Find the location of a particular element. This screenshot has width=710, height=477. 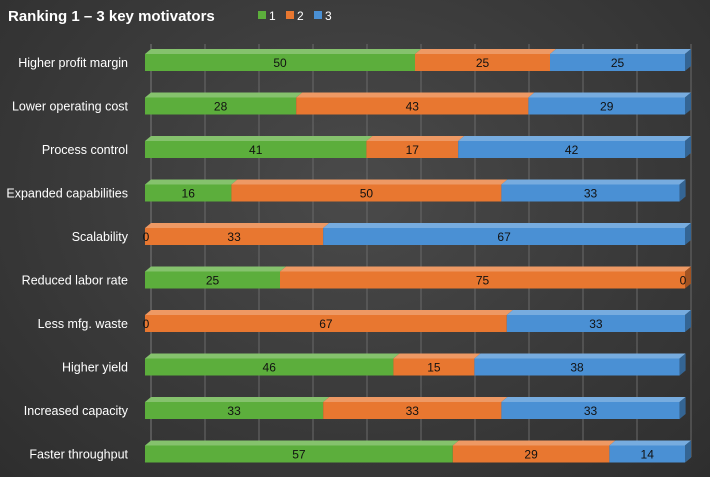

chart-title: Ranking 1 – 3 key motivators is located at coordinates (111, 16).